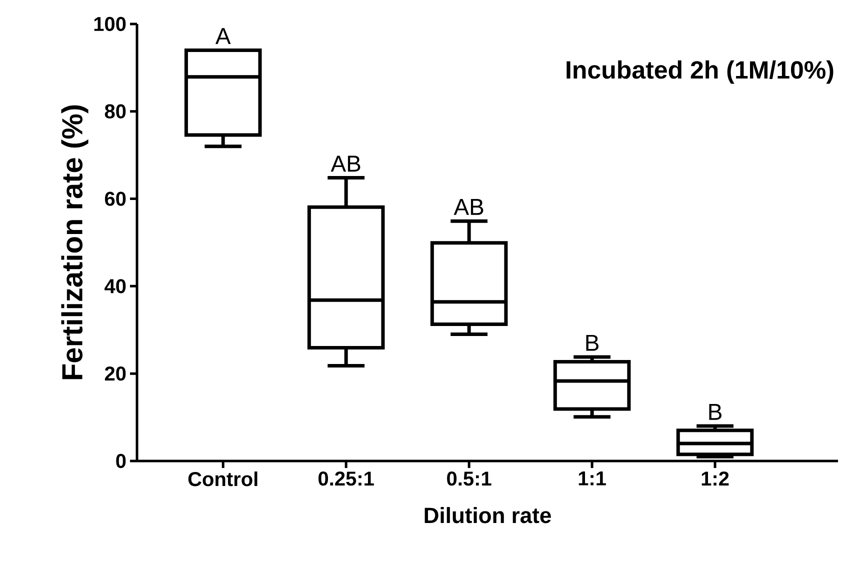 The width and height of the screenshot is (851, 578). Describe the element at coordinates (223, 478) in the screenshot. I see `x-tick-label: Control` at that location.